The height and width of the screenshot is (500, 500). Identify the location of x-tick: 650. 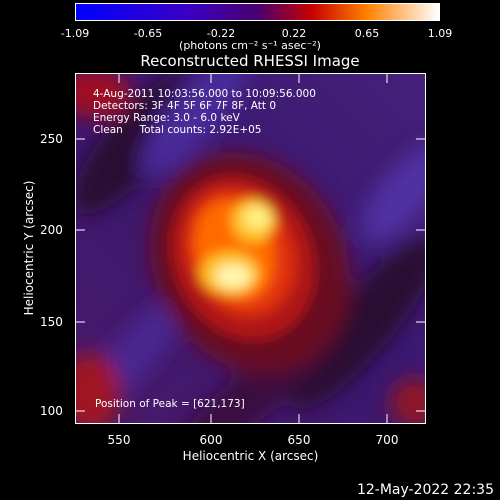
(299, 440).